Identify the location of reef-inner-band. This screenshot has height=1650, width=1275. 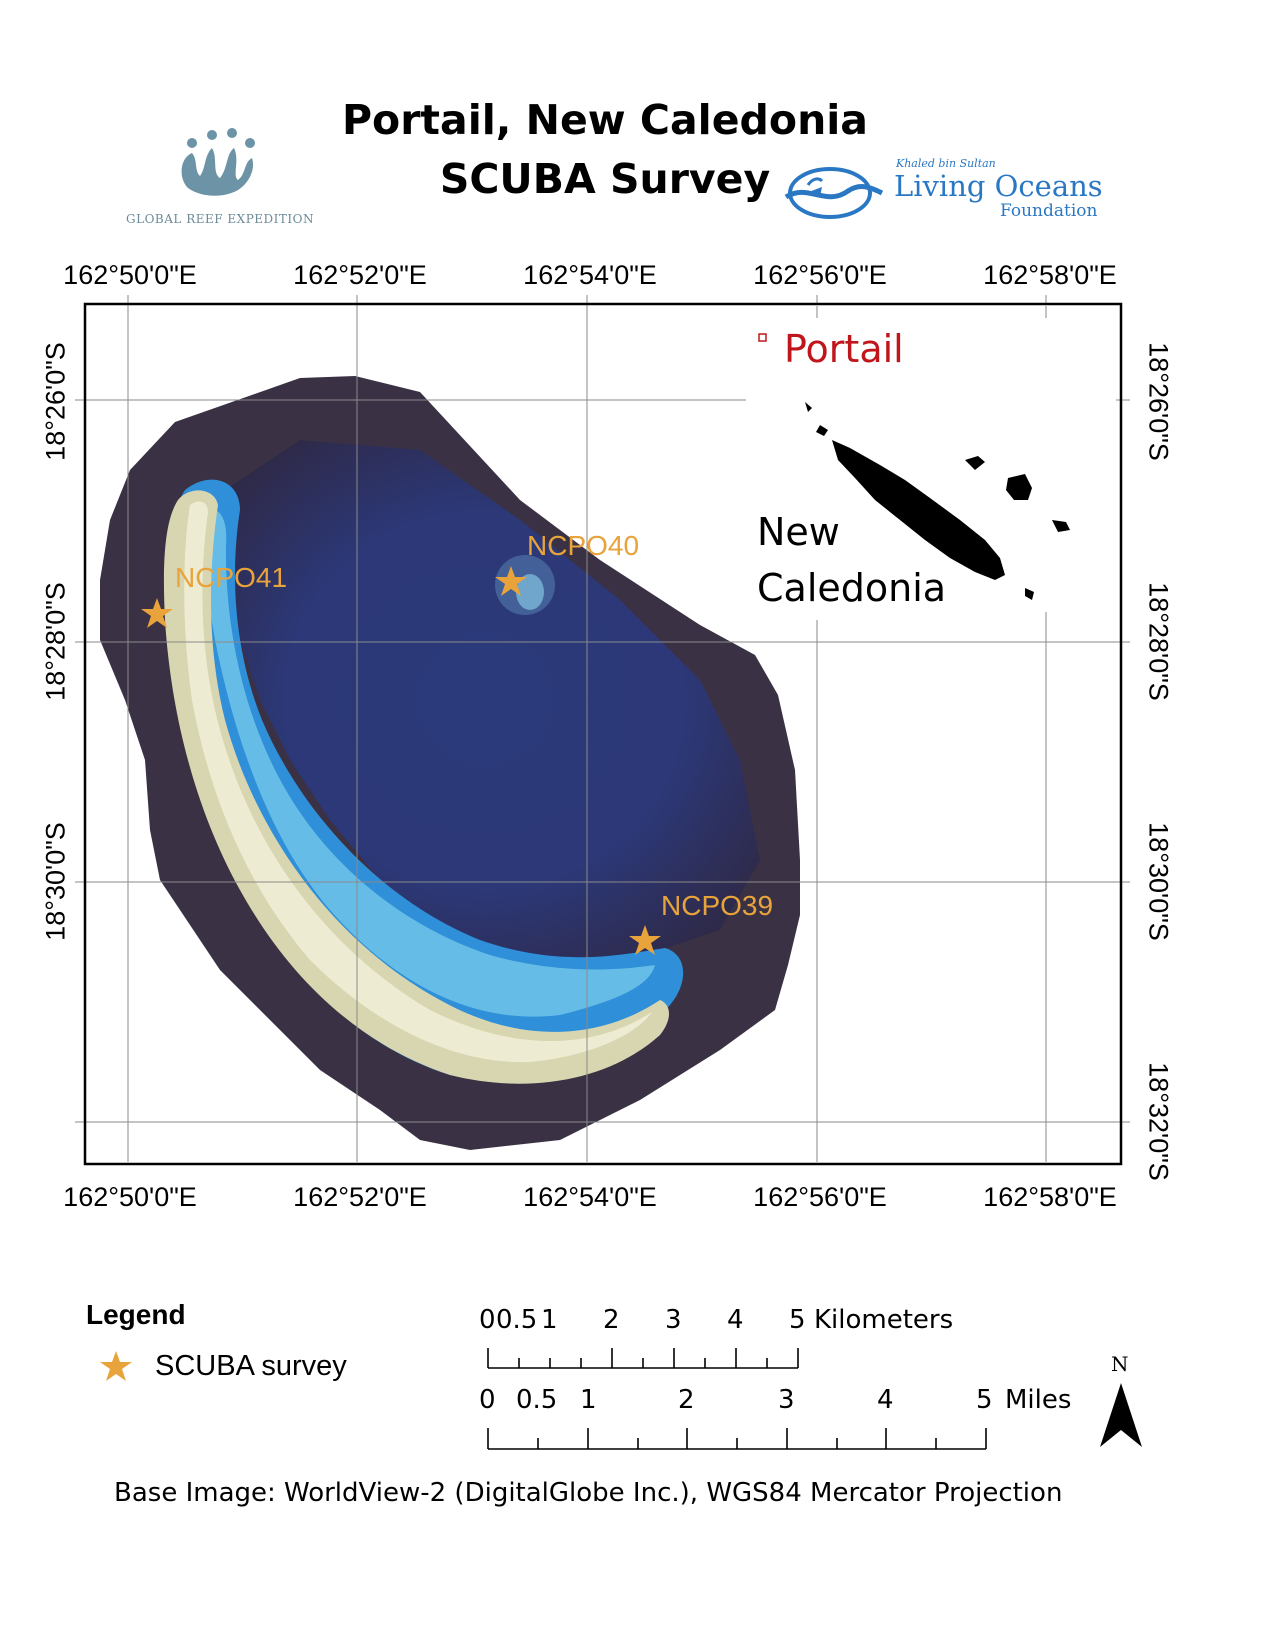
(428, 763).